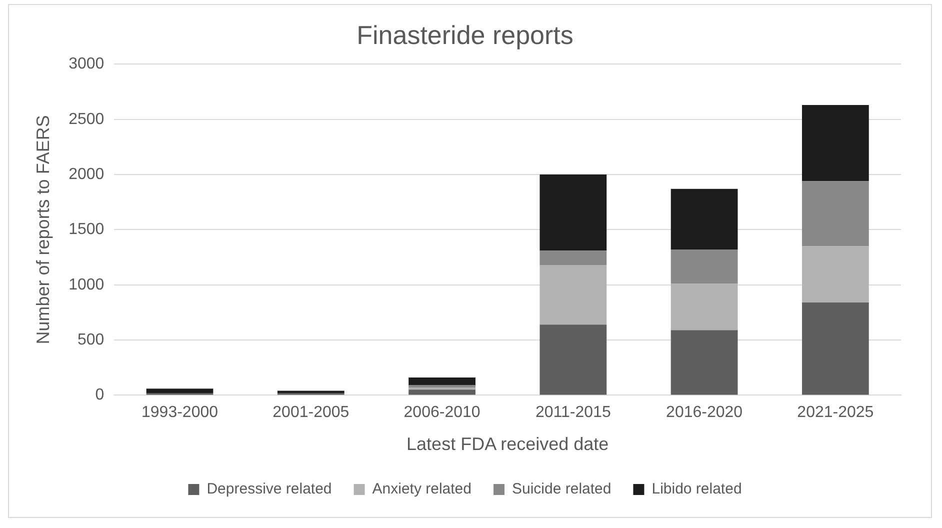 The width and height of the screenshot is (942, 528). Describe the element at coordinates (90, 339) in the screenshot. I see `y-tick-label: 500` at that location.